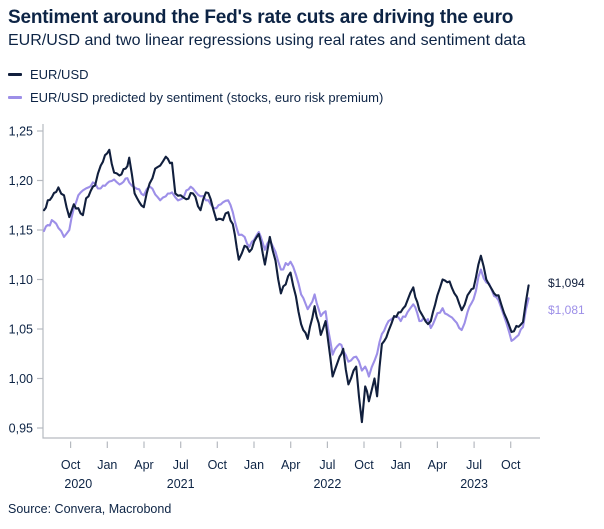 Image resolution: width=604 pixels, height=529 pixels. What do you see at coordinates (15, 74) in the screenshot?
I see `eurusd-line-swatch-icon` at bounding box center [15, 74].